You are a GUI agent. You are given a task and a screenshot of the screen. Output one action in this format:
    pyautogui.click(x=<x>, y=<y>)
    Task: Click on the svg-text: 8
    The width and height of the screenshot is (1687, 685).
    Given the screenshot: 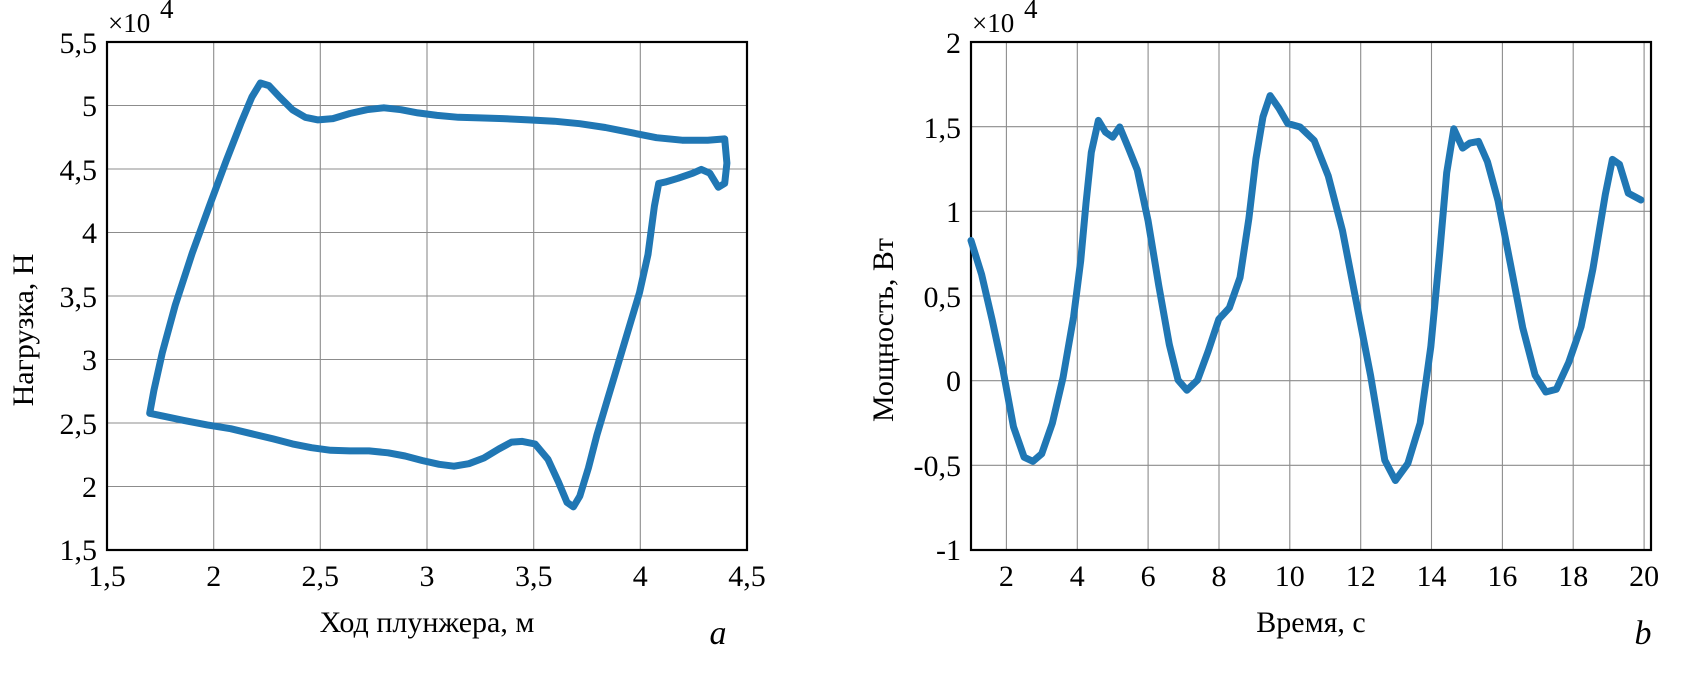 What is the action you would take?
    pyautogui.click(x=1219, y=576)
    